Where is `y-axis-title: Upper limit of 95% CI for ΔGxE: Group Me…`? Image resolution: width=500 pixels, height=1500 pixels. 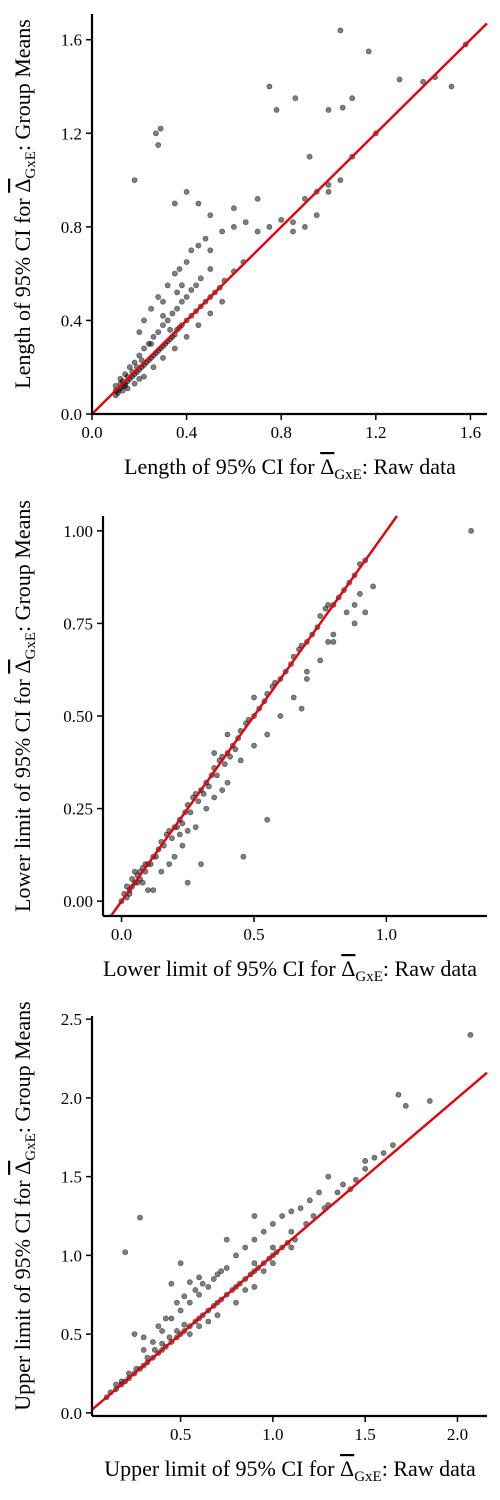
y-axis-title: Upper limit of 95% CI for ΔGxE: Group Me… is located at coordinates (24, 1206).